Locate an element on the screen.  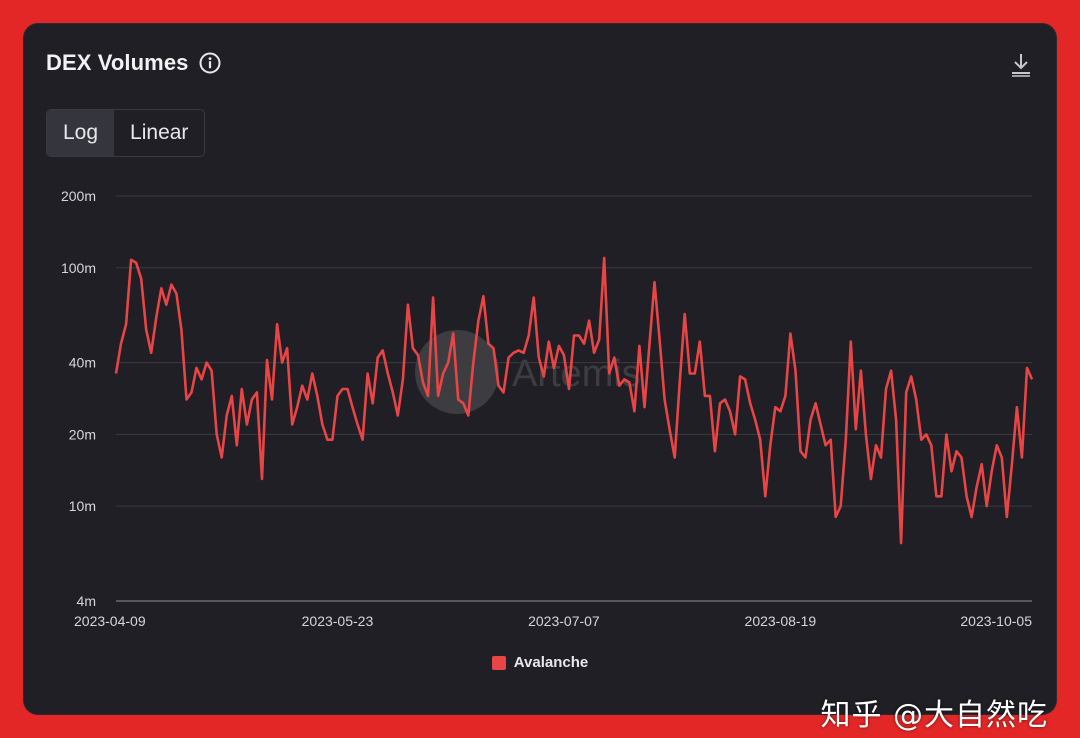
y-tick-label: 40m is located at coordinates (82, 363).